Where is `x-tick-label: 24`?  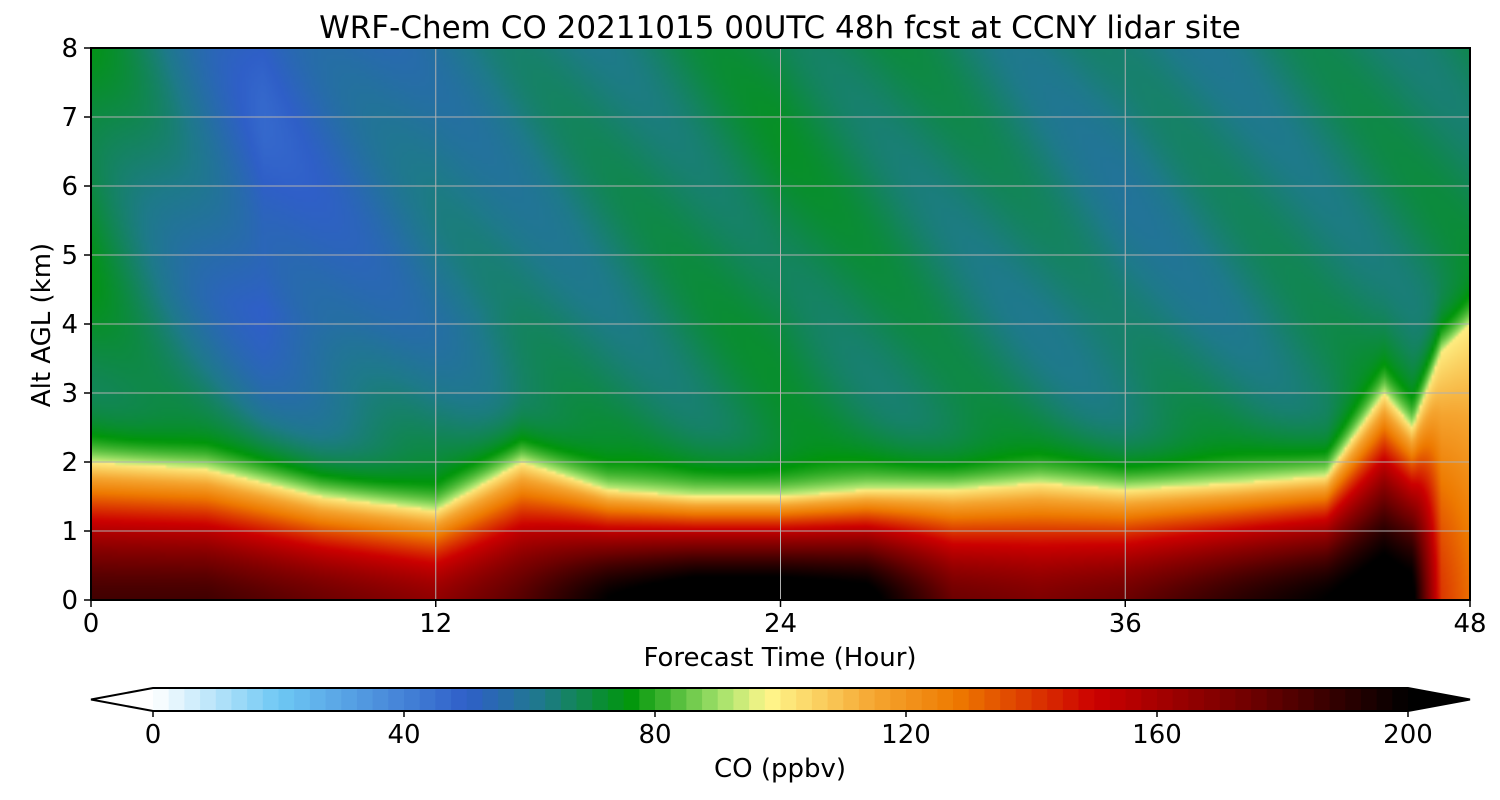
x-tick-label: 24 is located at coordinates (780, 624).